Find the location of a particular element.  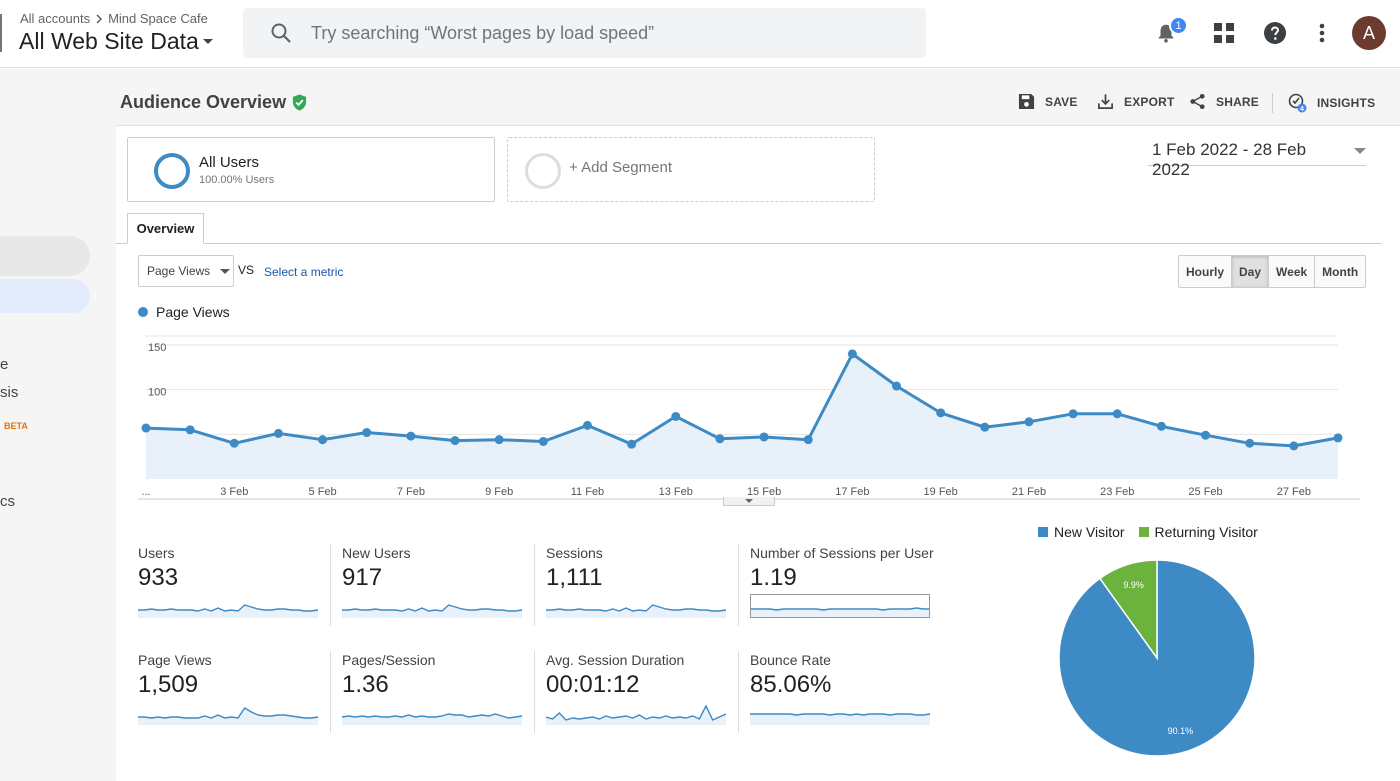

sidebar-item-label: cs is located at coordinates (7, 501).